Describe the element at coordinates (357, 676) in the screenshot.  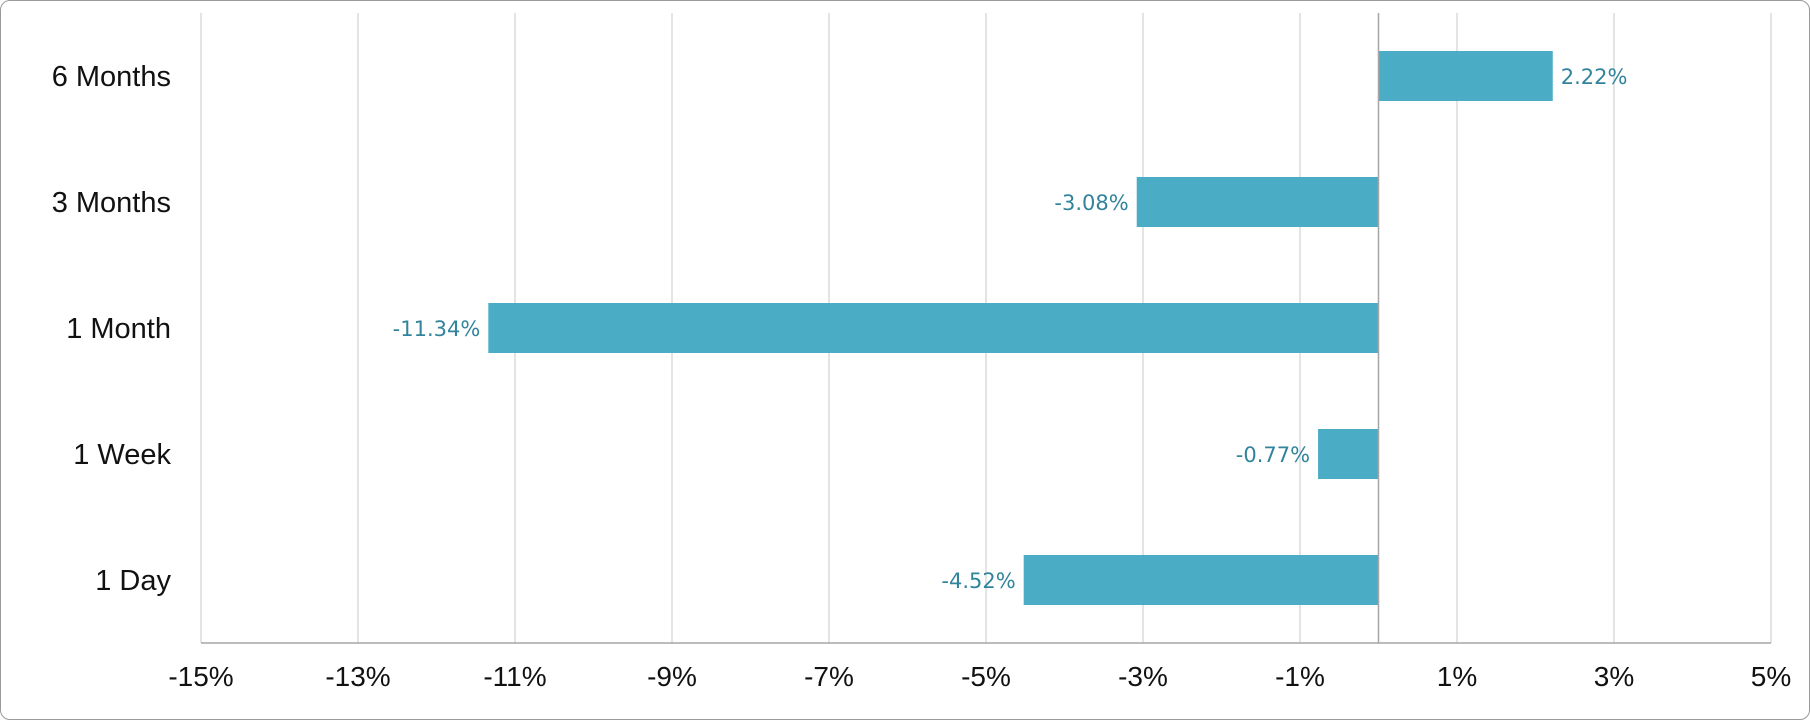
I see `x-tick-label: -13%` at that location.